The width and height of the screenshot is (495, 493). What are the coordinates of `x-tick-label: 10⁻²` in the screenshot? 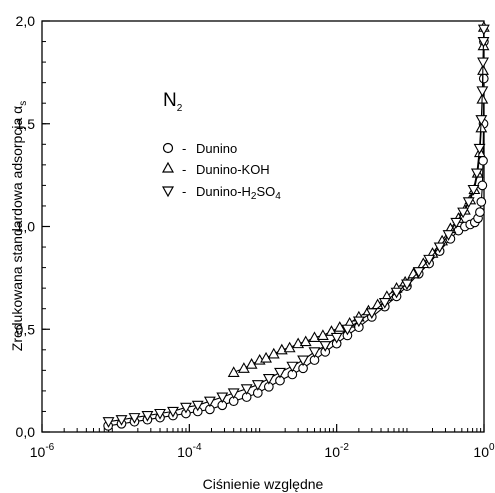 It's located at (336, 451).